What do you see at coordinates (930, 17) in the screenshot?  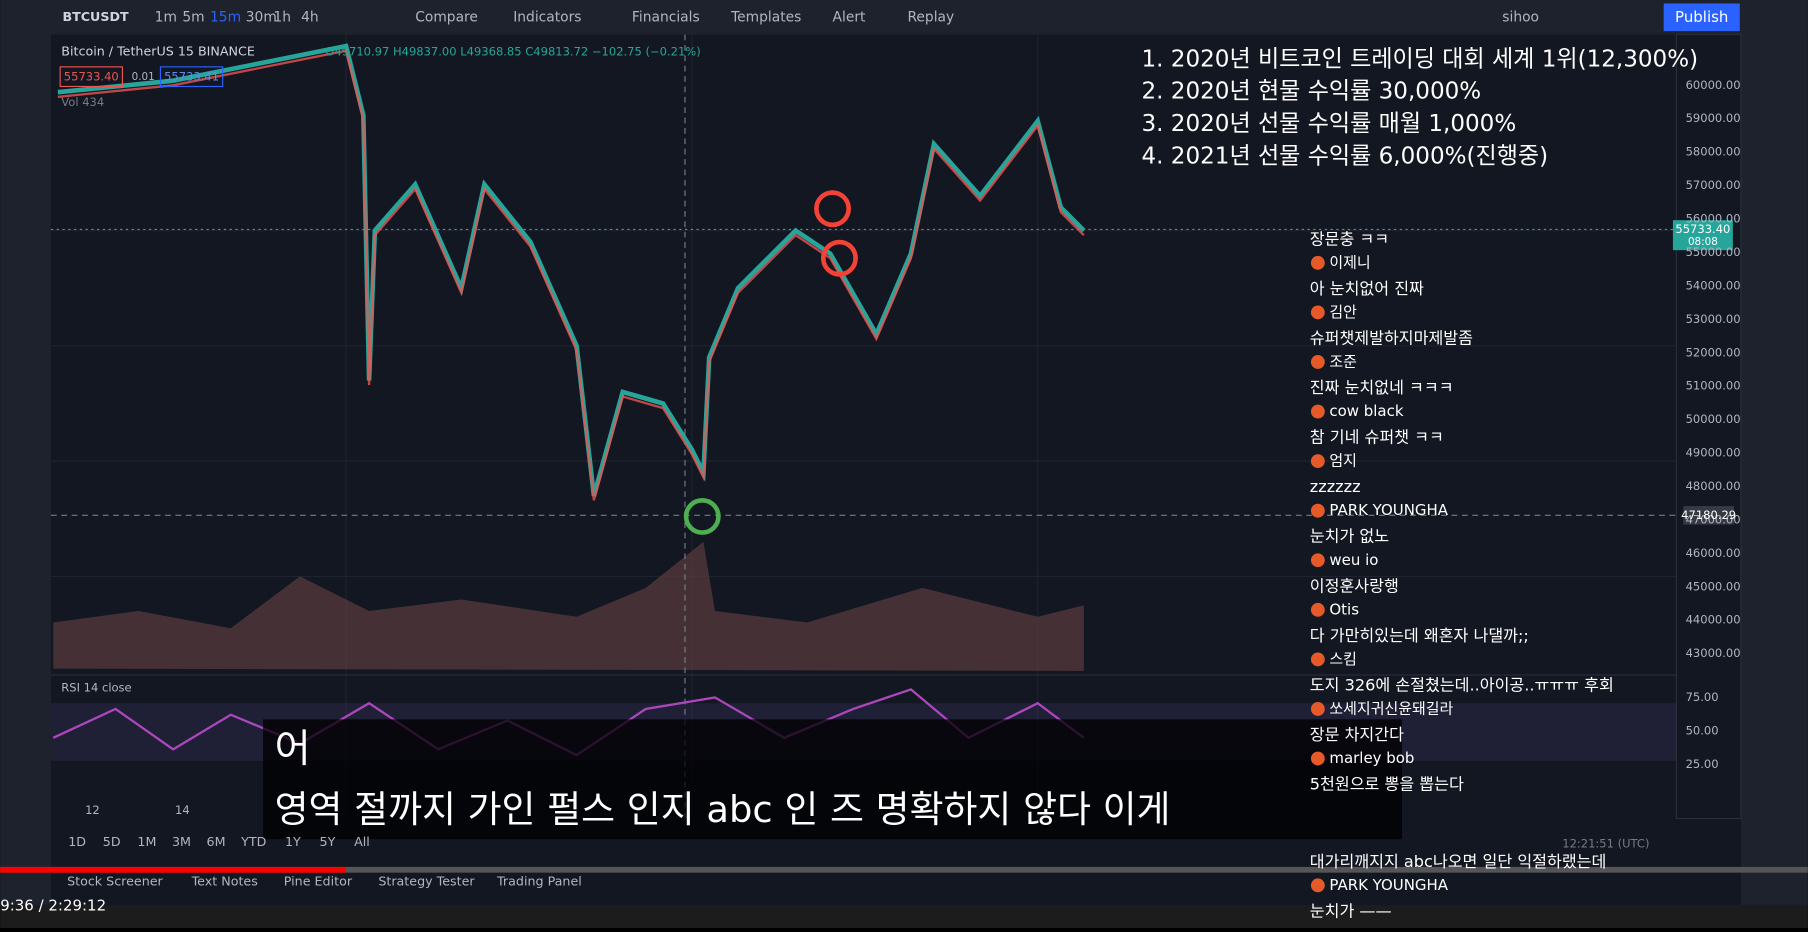 I see `toolbar-button: Replay` at bounding box center [930, 17].